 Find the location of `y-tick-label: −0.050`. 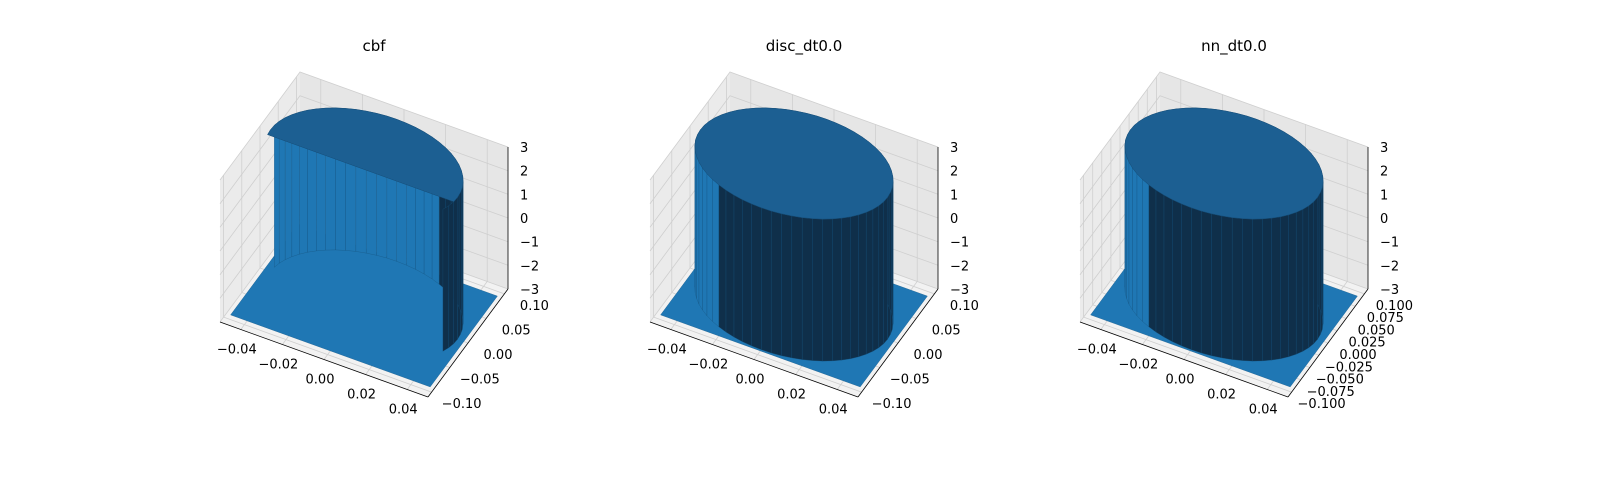

y-tick-label: −0.050 is located at coordinates (1340, 380).